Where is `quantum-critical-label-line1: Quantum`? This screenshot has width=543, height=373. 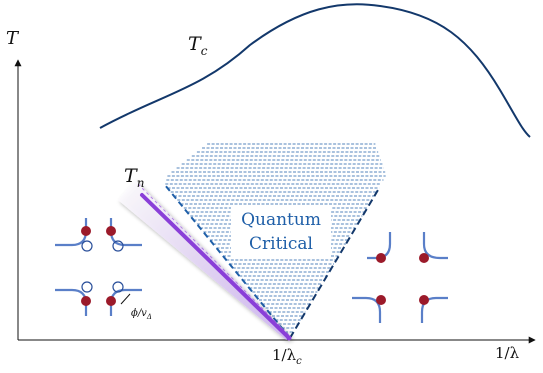 quantum-critical-label-line1: Quantum is located at coordinates (281, 220).